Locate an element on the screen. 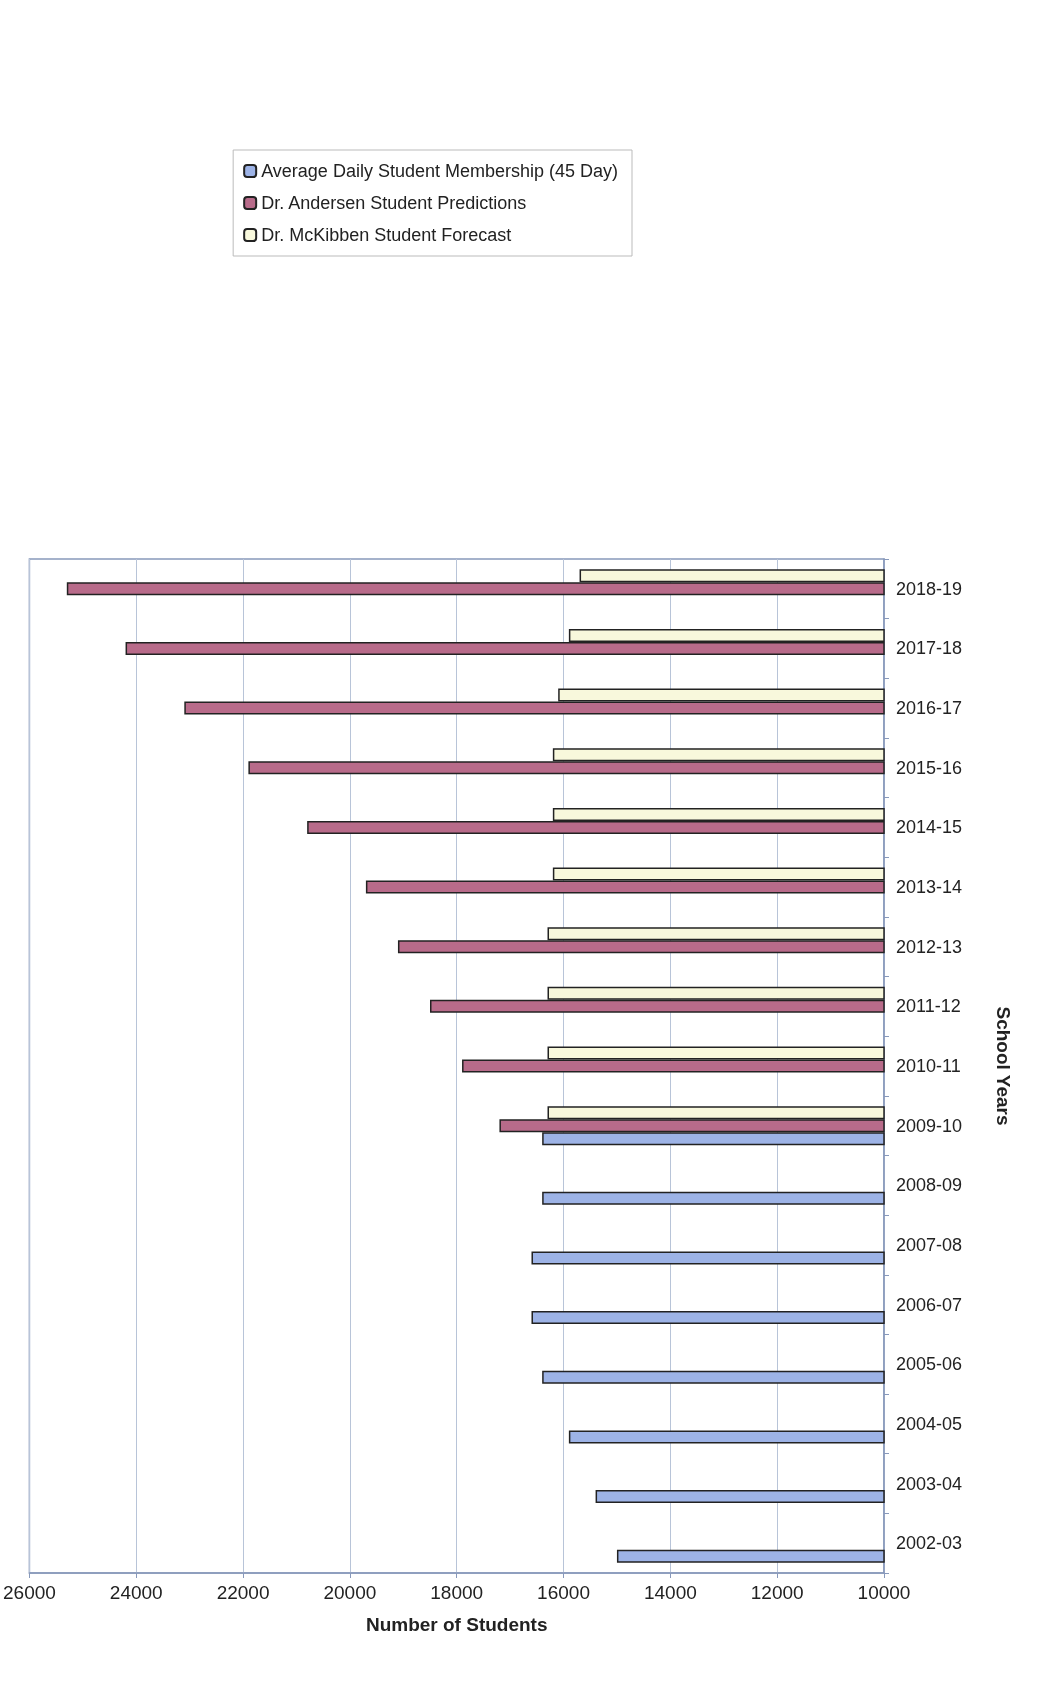 The image size is (1047, 1702). x-tick-label: 18000 is located at coordinates (457, 1592).